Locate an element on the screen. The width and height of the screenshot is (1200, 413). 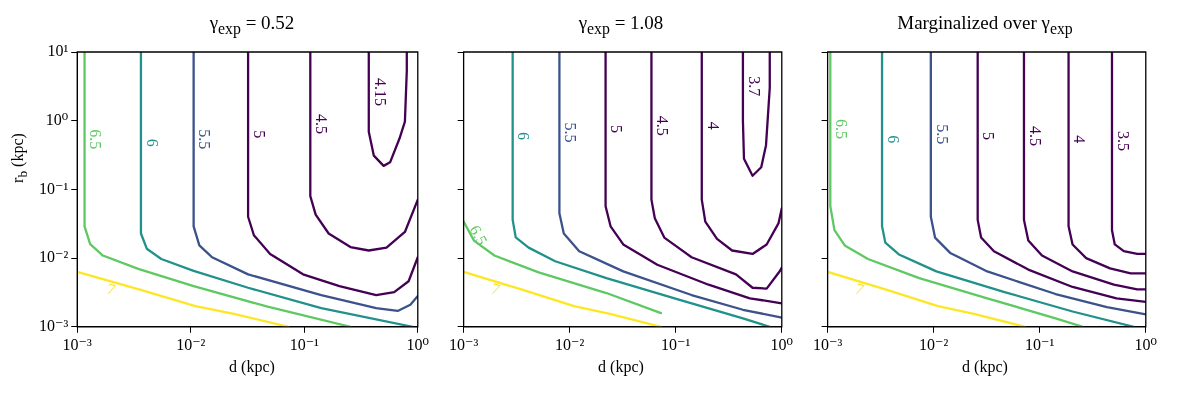
text: 3.7 is located at coordinates (754, 86).